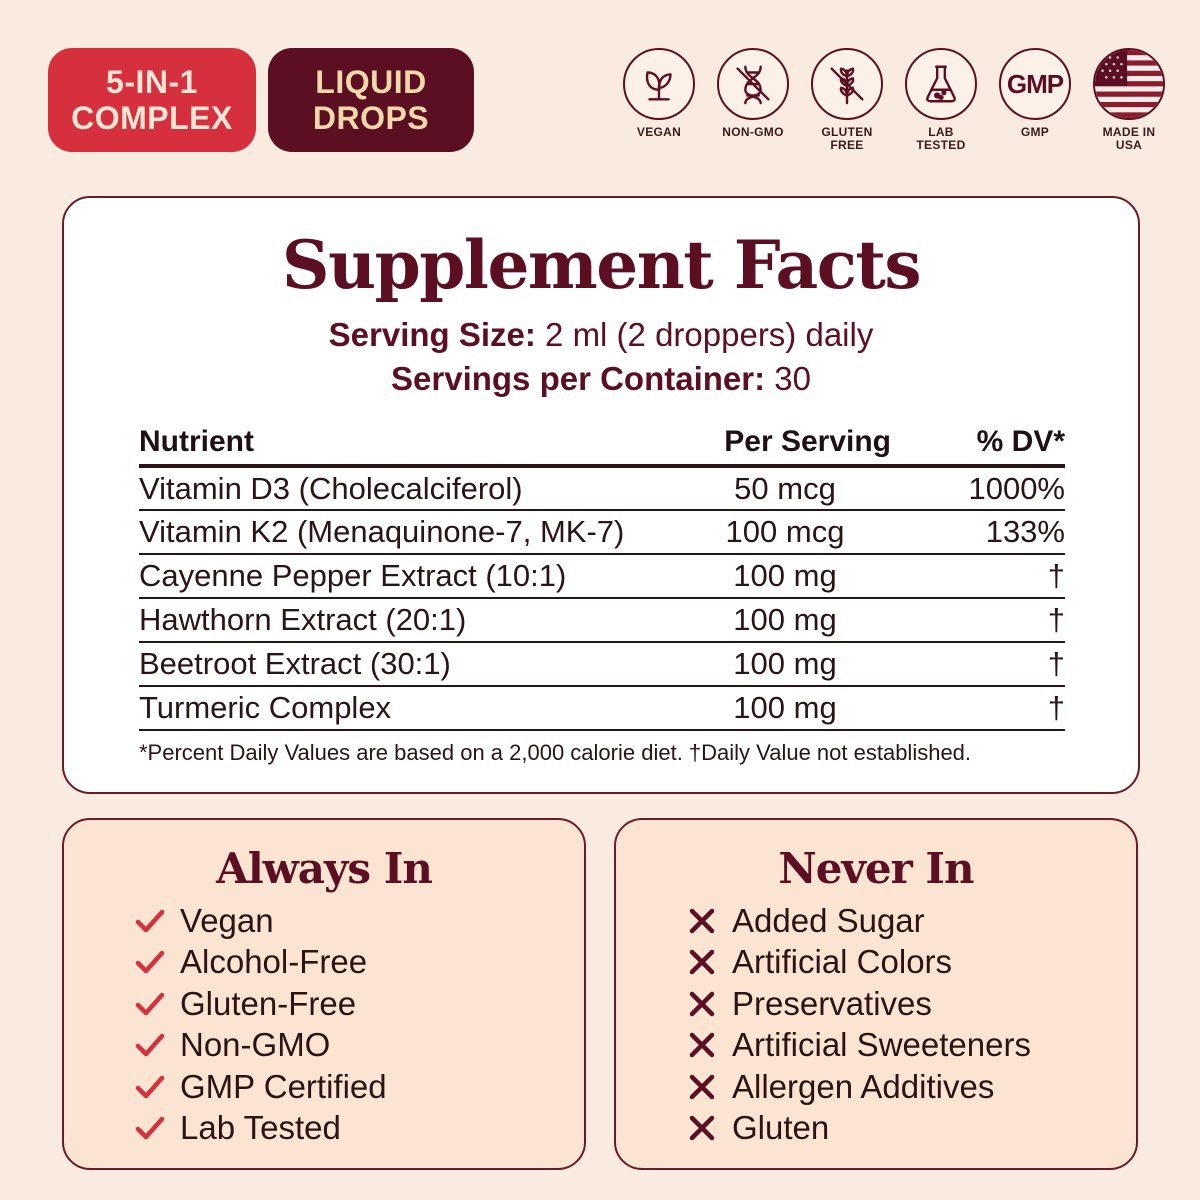 The height and width of the screenshot is (1200, 1200). Describe the element at coordinates (858, 1129) in the screenshot. I see `list-item: Gluten` at that location.